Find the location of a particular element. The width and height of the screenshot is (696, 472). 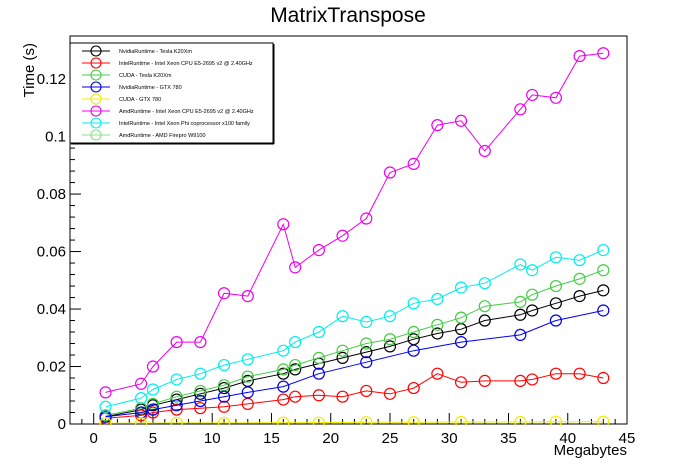

y-axis-title: Time (s) is located at coordinates (29, 70).